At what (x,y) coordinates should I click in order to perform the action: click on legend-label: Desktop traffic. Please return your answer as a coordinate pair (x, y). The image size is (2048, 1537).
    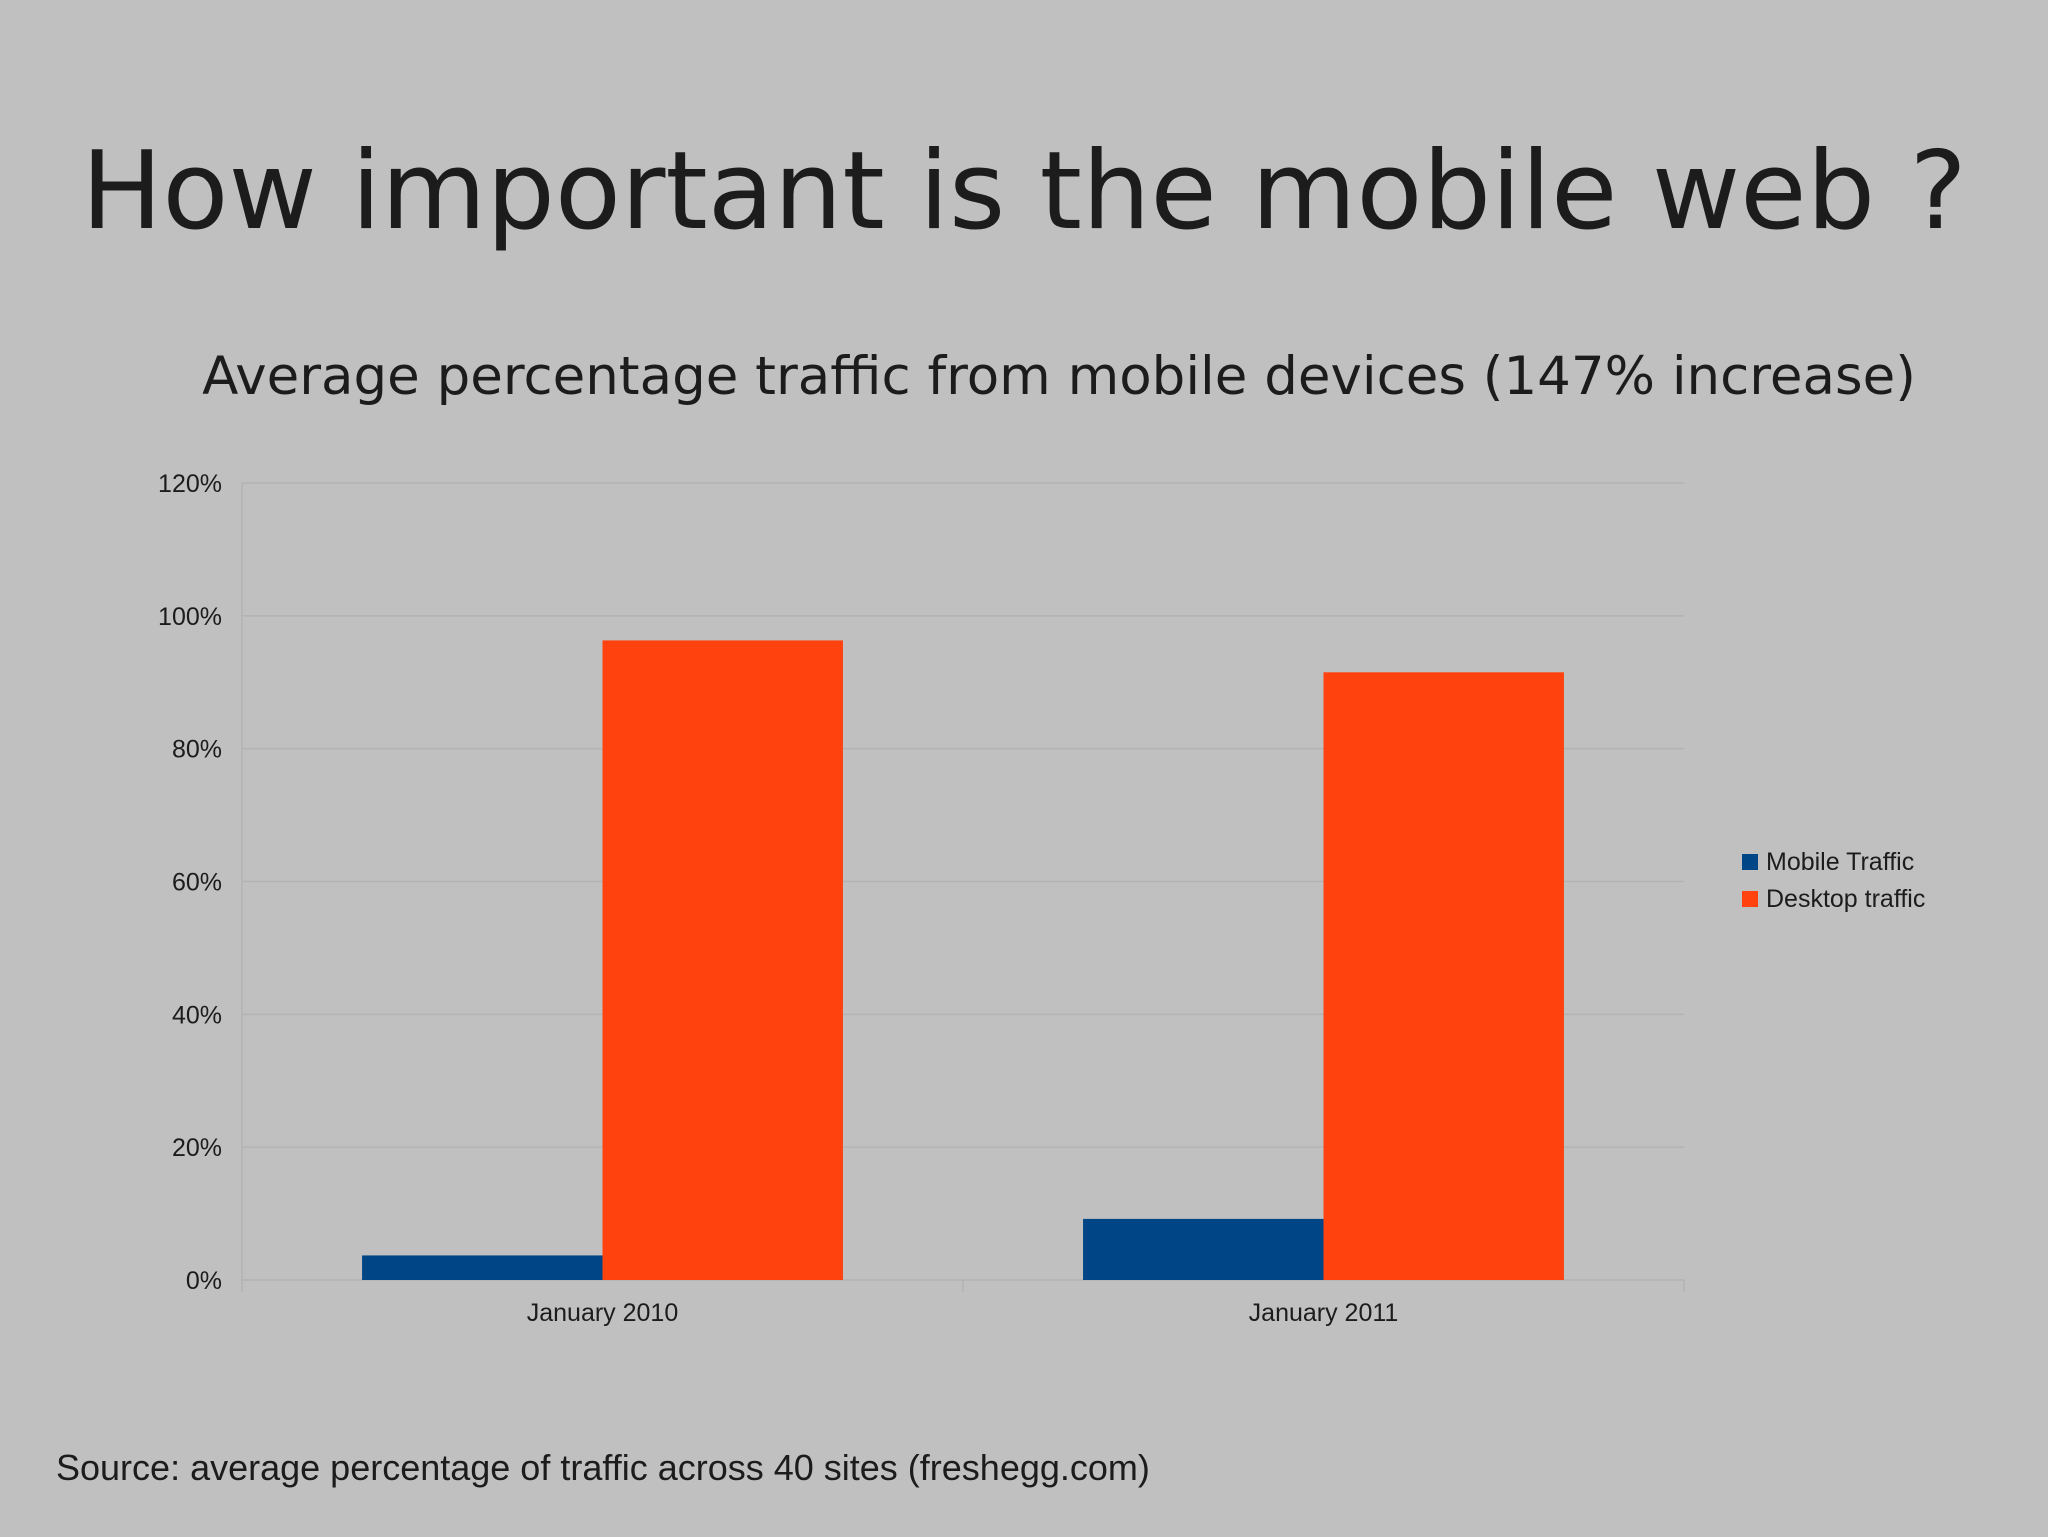
    Looking at the image, I should click on (1845, 899).